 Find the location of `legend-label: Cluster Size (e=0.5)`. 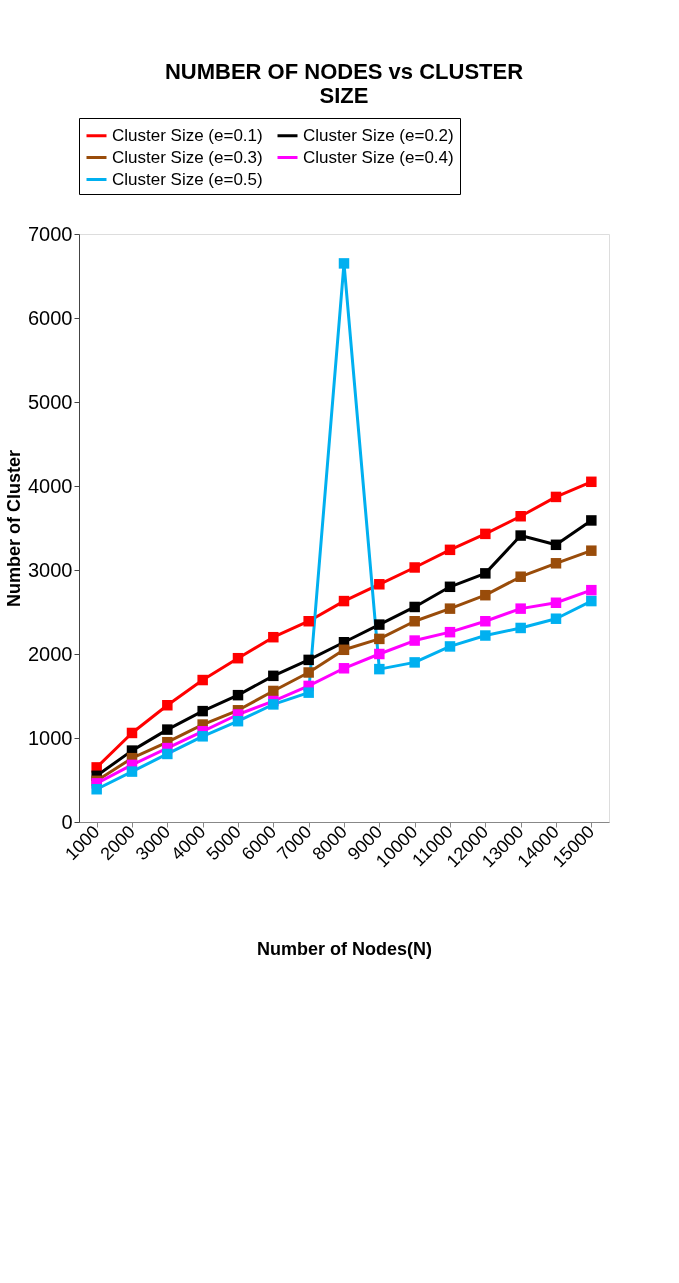

legend-label: Cluster Size (e=0.5) is located at coordinates (187, 179).